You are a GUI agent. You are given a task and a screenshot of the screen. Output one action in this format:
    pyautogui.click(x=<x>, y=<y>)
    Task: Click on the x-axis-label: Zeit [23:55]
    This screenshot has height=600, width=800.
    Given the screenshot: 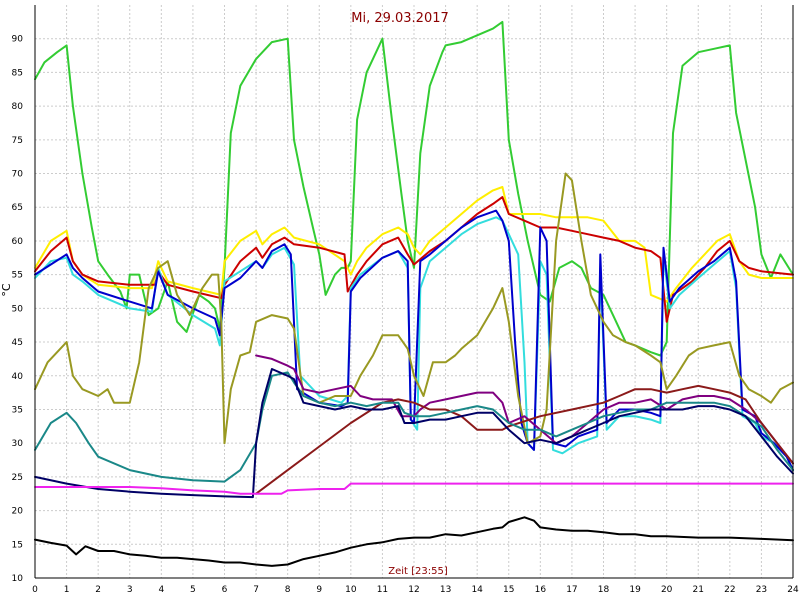 What is the action you would take?
    pyautogui.click(x=418, y=571)
    